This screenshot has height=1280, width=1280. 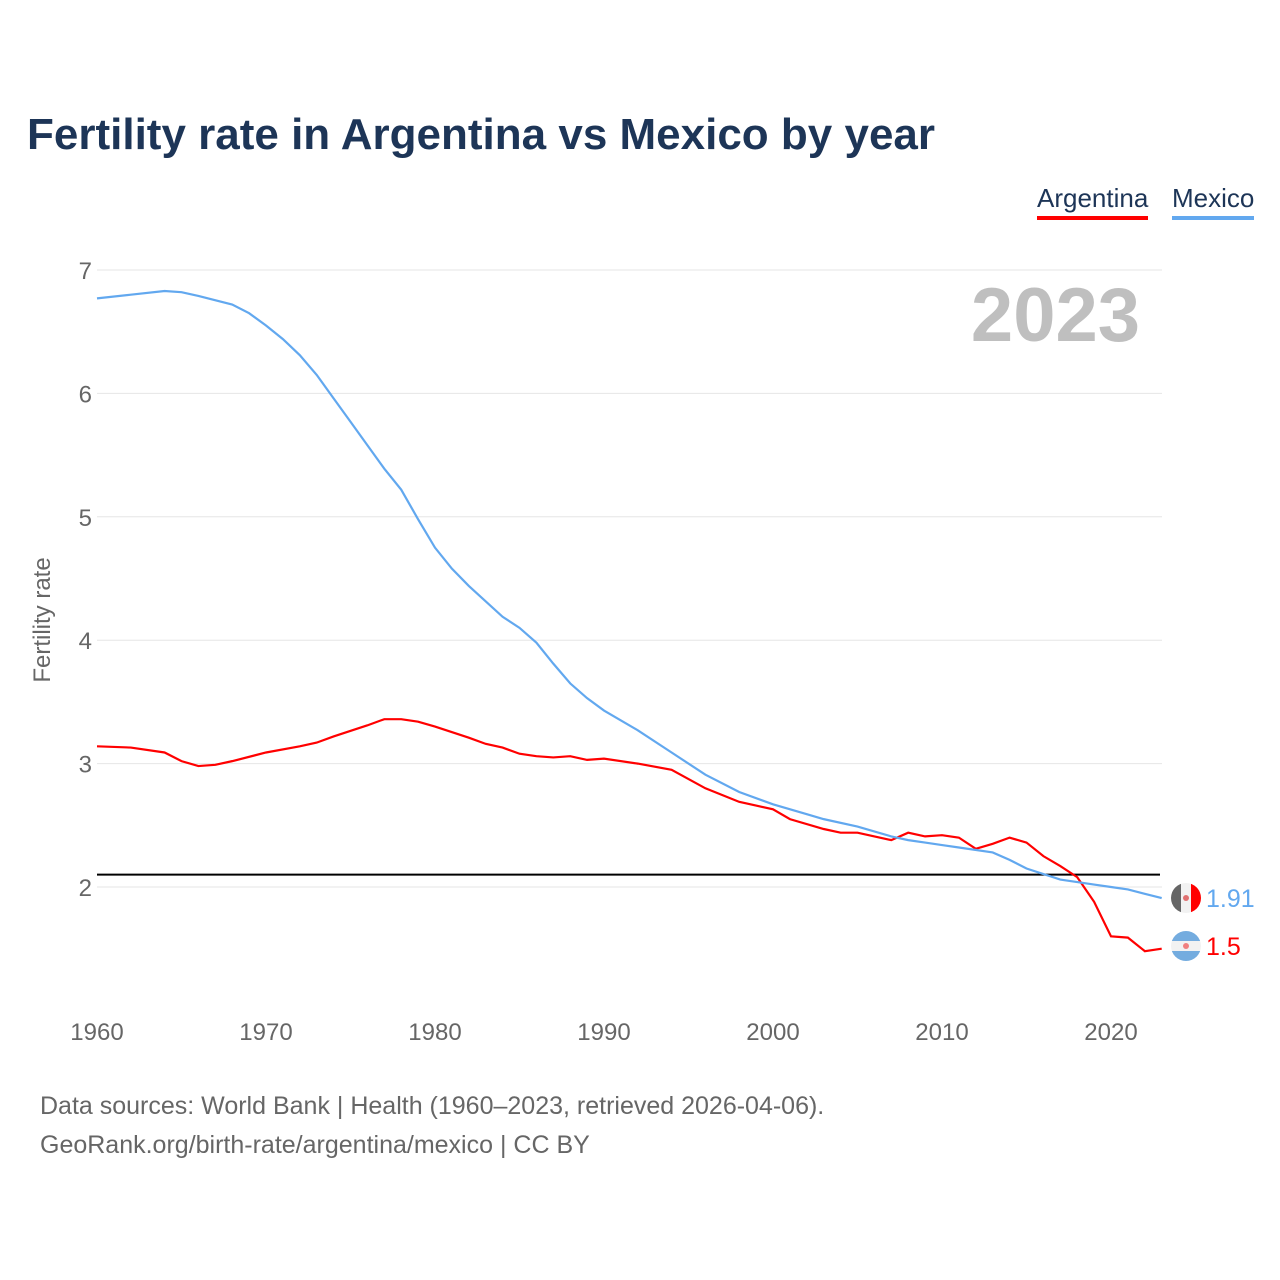 What do you see at coordinates (85, 641) in the screenshot?
I see `y-tick-label: 4` at bounding box center [85, 641].